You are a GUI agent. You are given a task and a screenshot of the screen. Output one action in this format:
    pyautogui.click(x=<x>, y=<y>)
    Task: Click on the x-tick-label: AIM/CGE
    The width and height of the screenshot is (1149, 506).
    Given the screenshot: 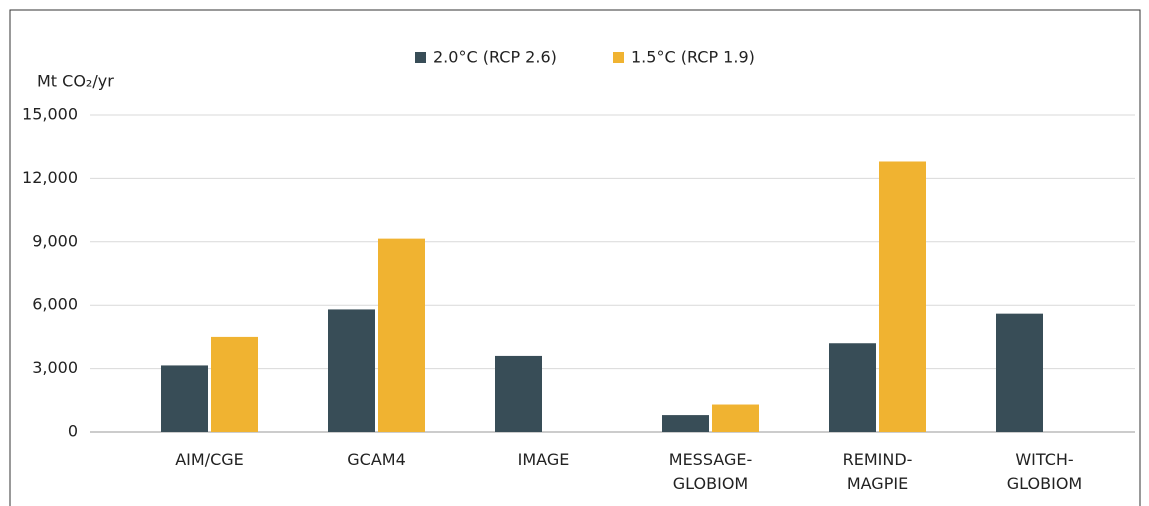 What is the action you would take?
    pyautogui.click(x=209, y=459)
    